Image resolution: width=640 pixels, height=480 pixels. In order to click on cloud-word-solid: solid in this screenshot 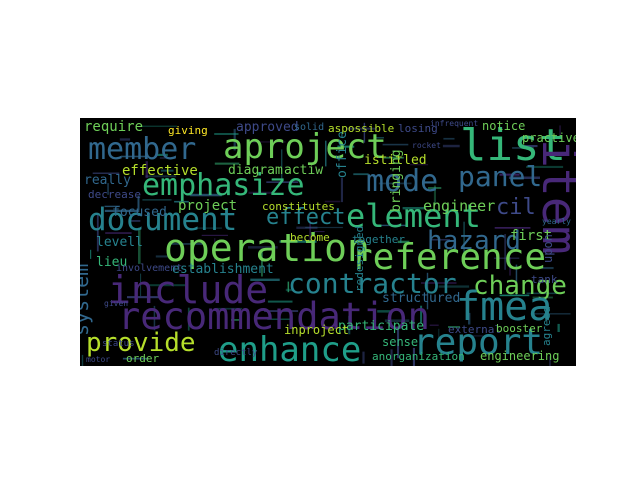, I will do `click(309, 127)`.